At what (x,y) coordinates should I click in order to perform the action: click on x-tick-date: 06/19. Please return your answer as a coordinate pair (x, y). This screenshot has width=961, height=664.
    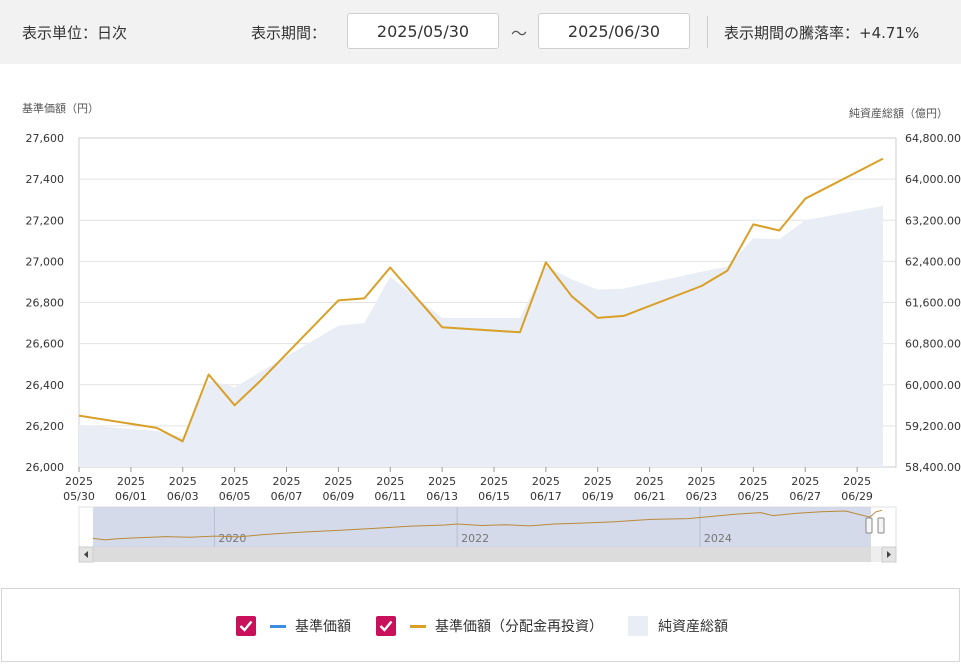
    Looking at the image, I should click on (598, 496).